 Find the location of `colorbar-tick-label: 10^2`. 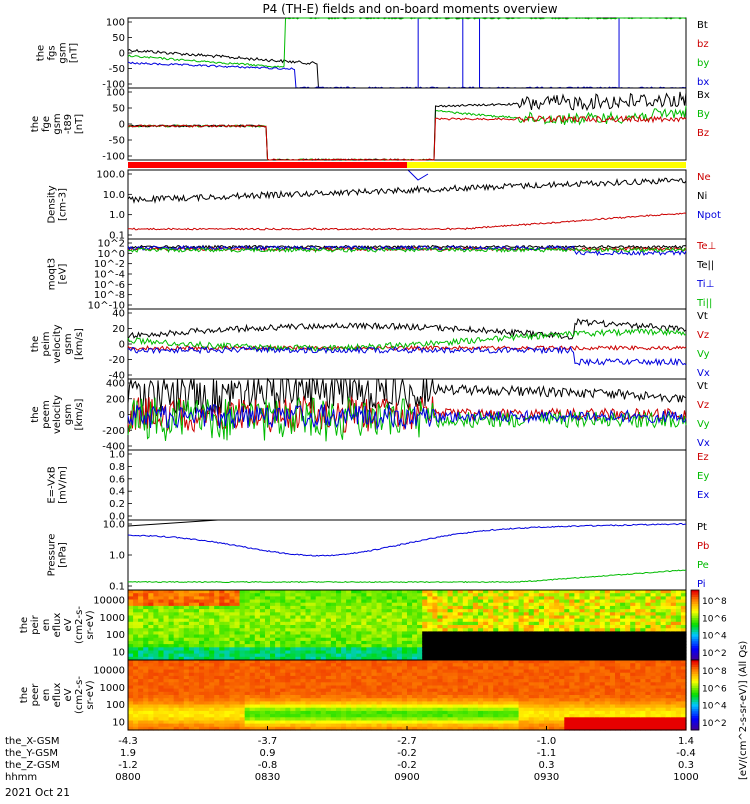

colorbar-tick-label: 10^2 is located at coordinates (714, 654).